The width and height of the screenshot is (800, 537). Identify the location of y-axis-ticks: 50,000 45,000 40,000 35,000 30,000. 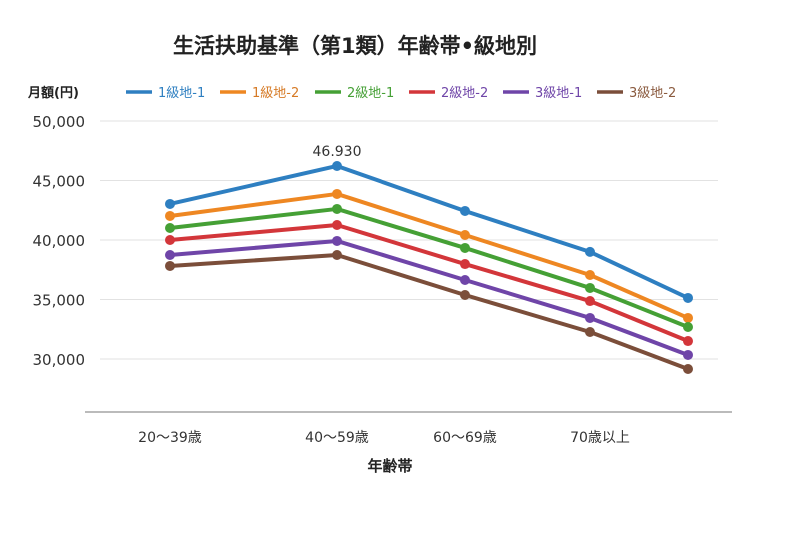
(59, 241).